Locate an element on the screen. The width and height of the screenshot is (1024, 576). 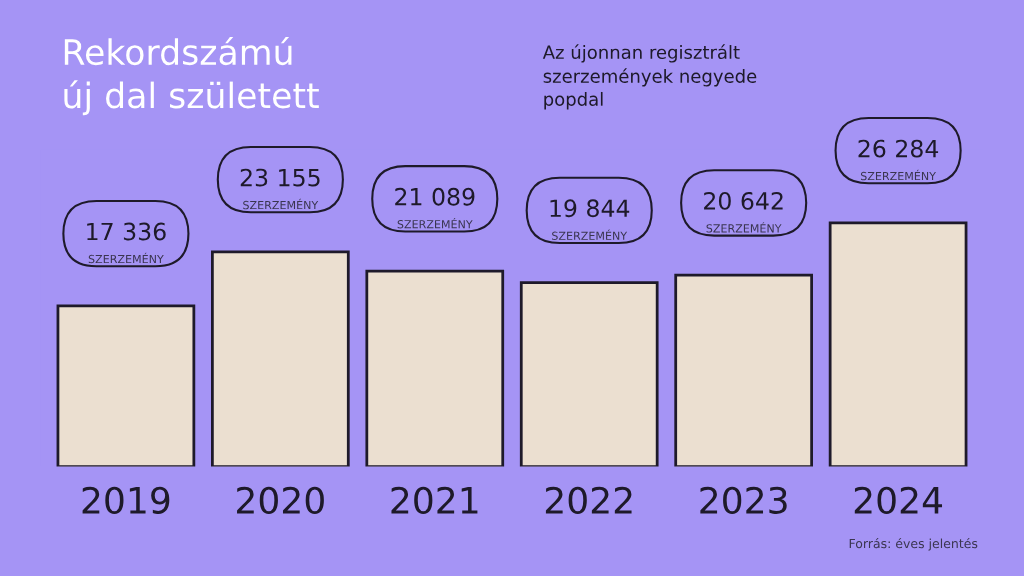
x-tick-label: 2022 is located at coordinates (588, 500).